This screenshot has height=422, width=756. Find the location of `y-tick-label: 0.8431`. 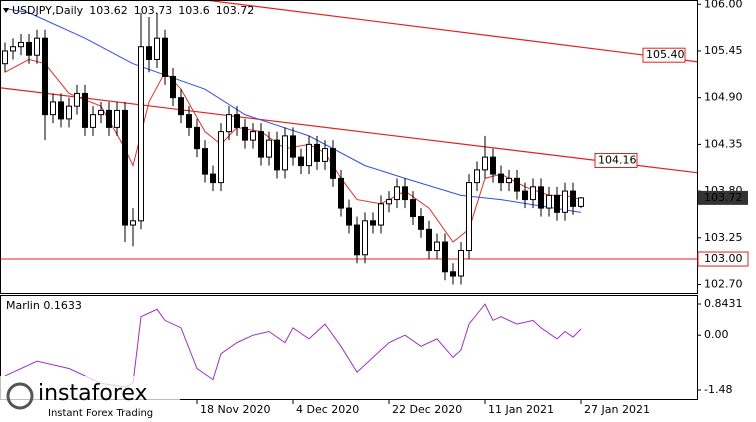

y-tick-label: 0.8431 is located at coordinates (723, 303).